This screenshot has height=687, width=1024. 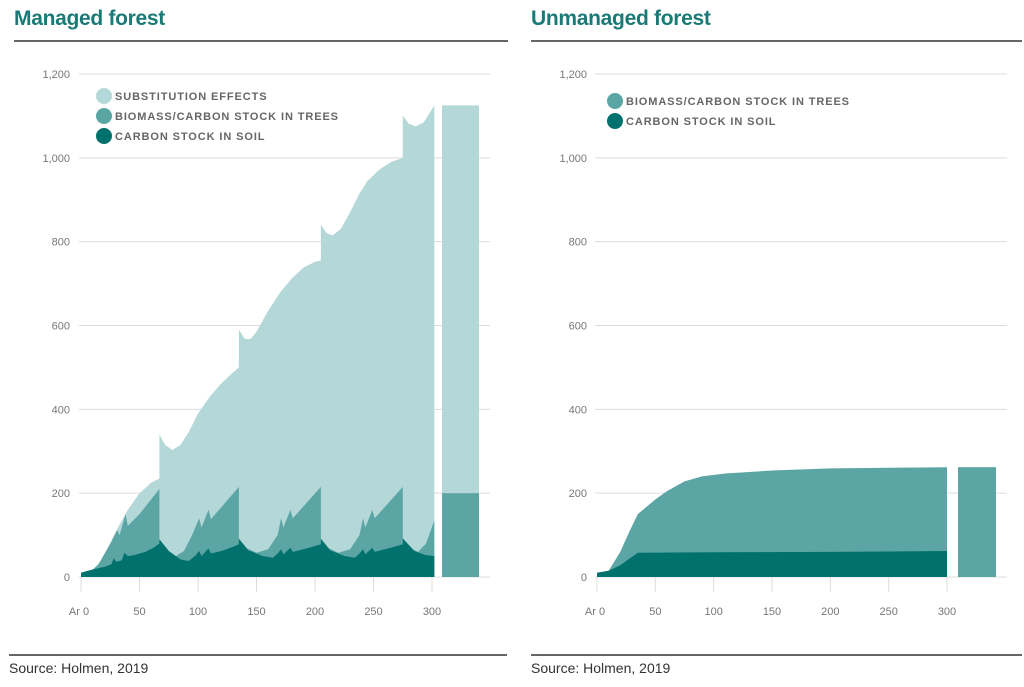 What do you see at coordinates (258, 655) in the screenshot?
I see `source-divider-left` at bounding box center [258, 655].